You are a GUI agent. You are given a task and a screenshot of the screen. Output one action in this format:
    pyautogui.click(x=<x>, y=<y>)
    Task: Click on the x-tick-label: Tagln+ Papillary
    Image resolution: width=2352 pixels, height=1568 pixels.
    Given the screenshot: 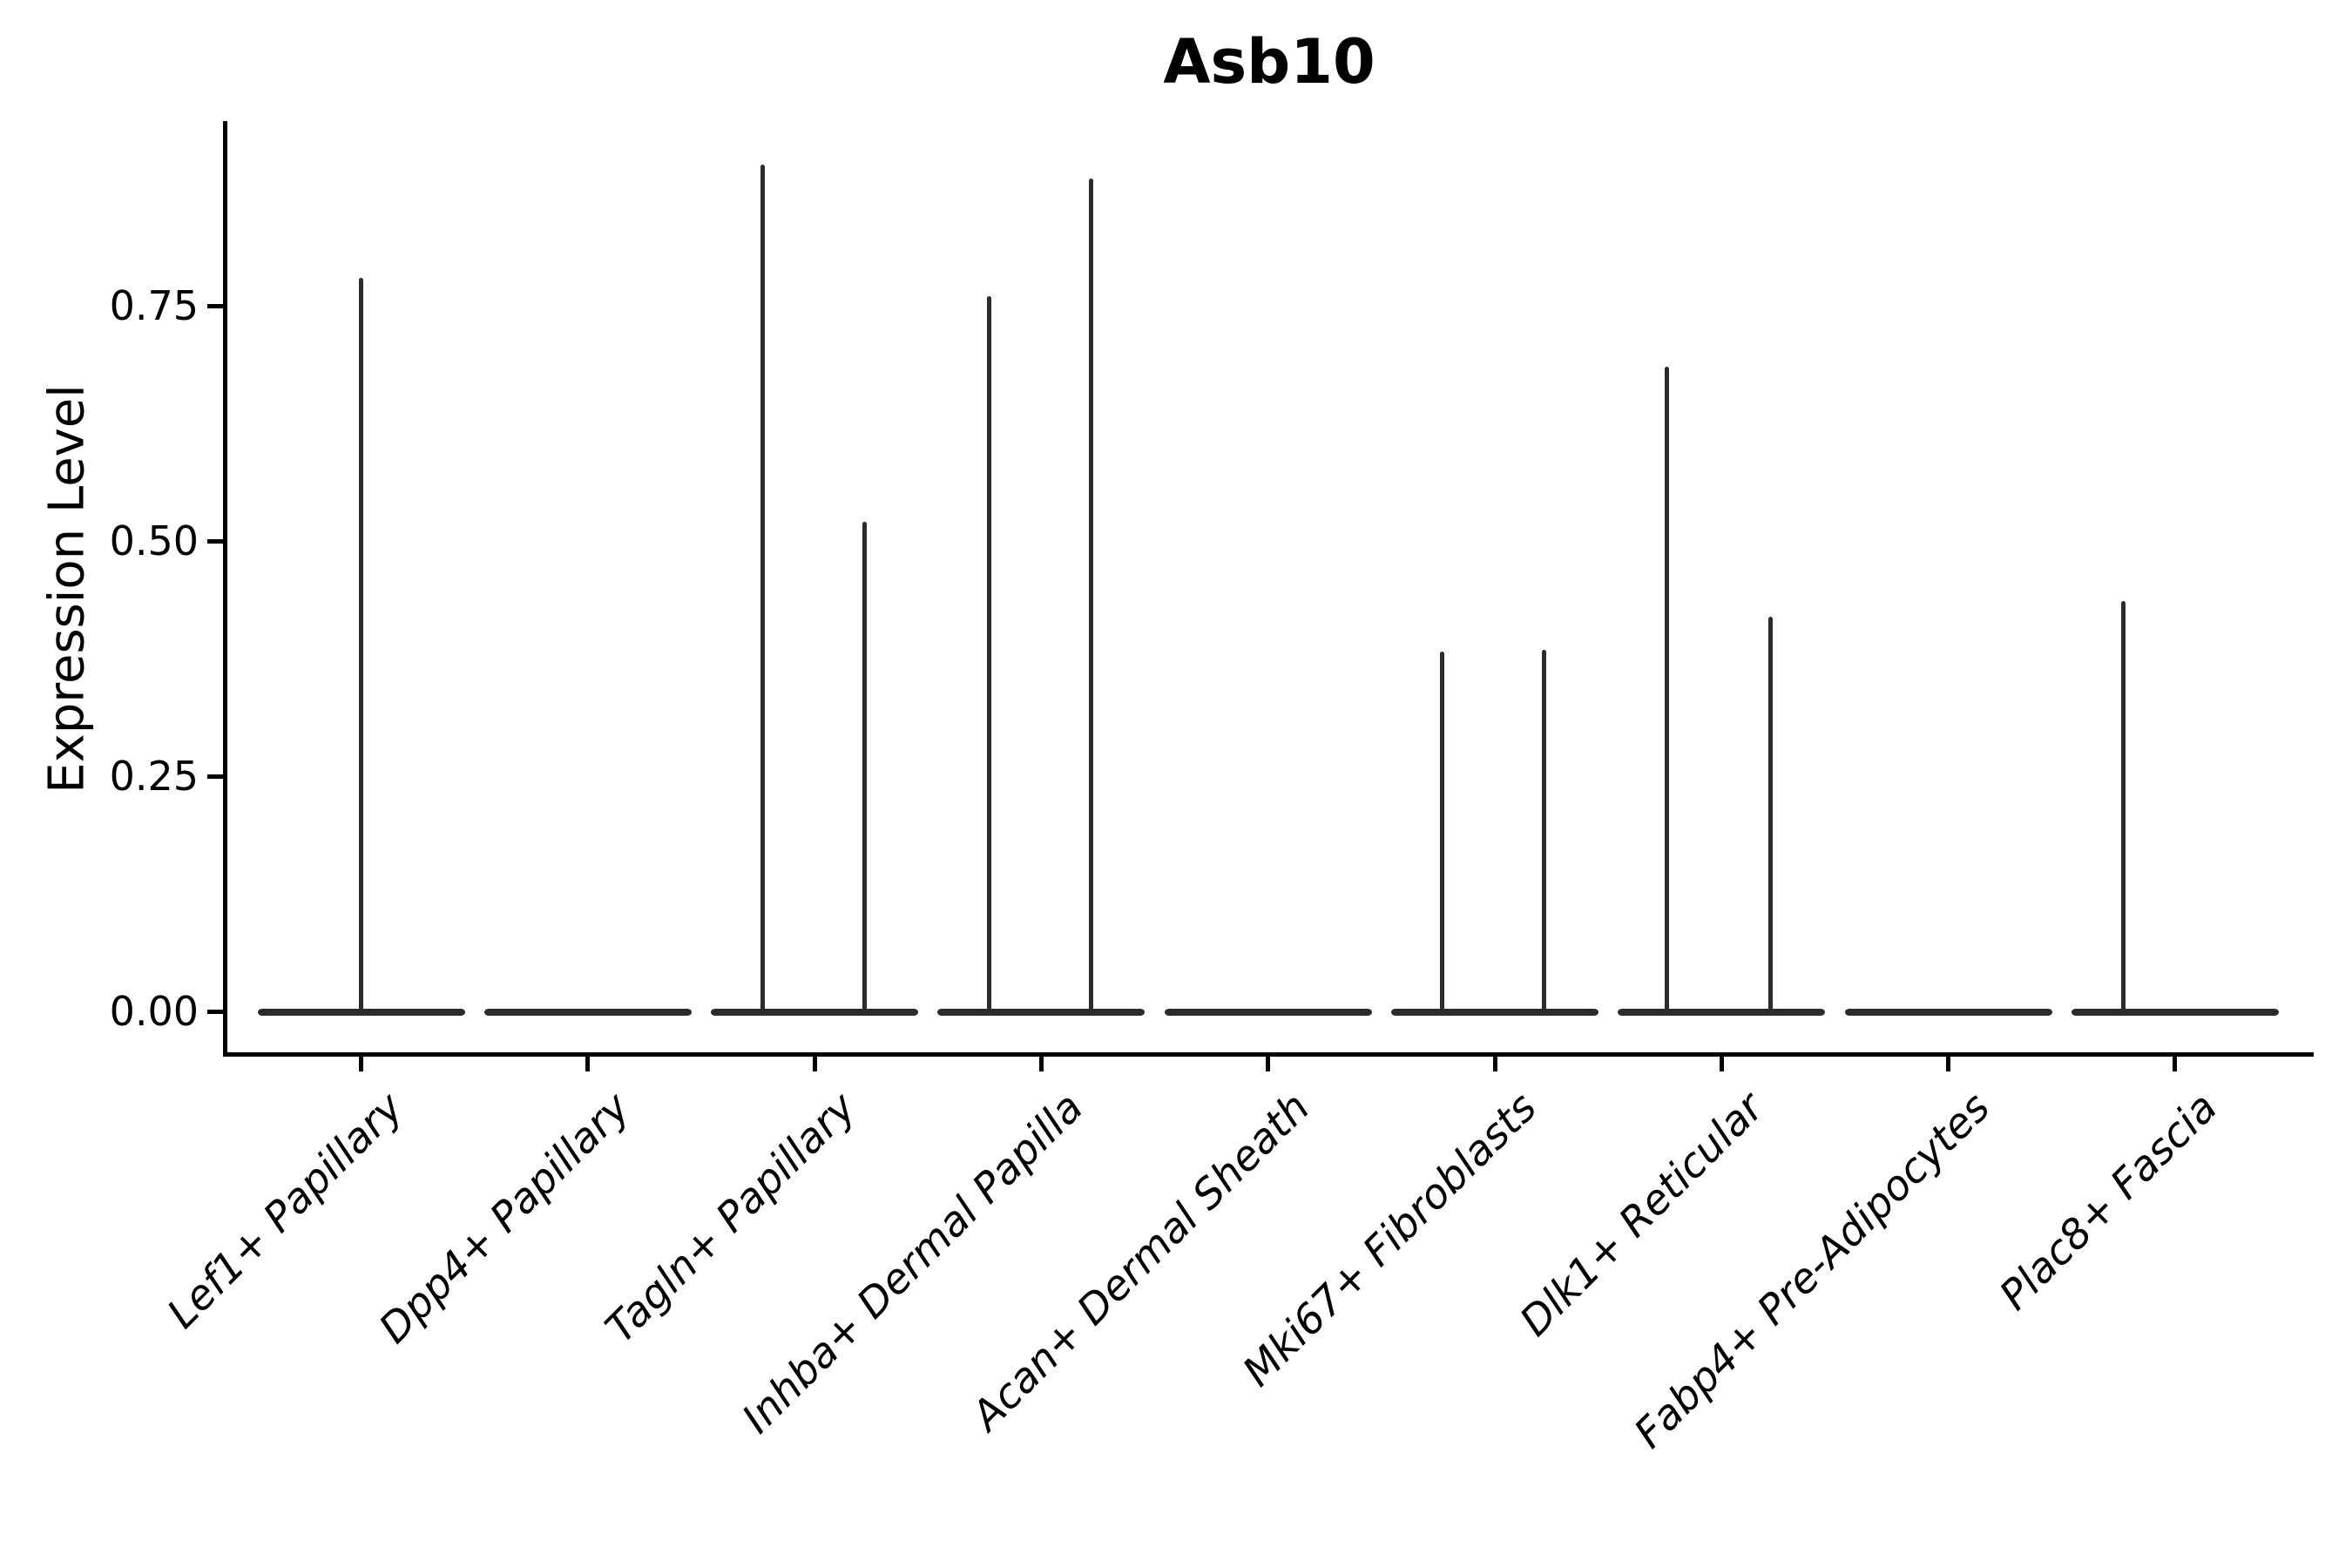 What is the action you would take?
    pyautogui.click(x=731, y=1218)
    